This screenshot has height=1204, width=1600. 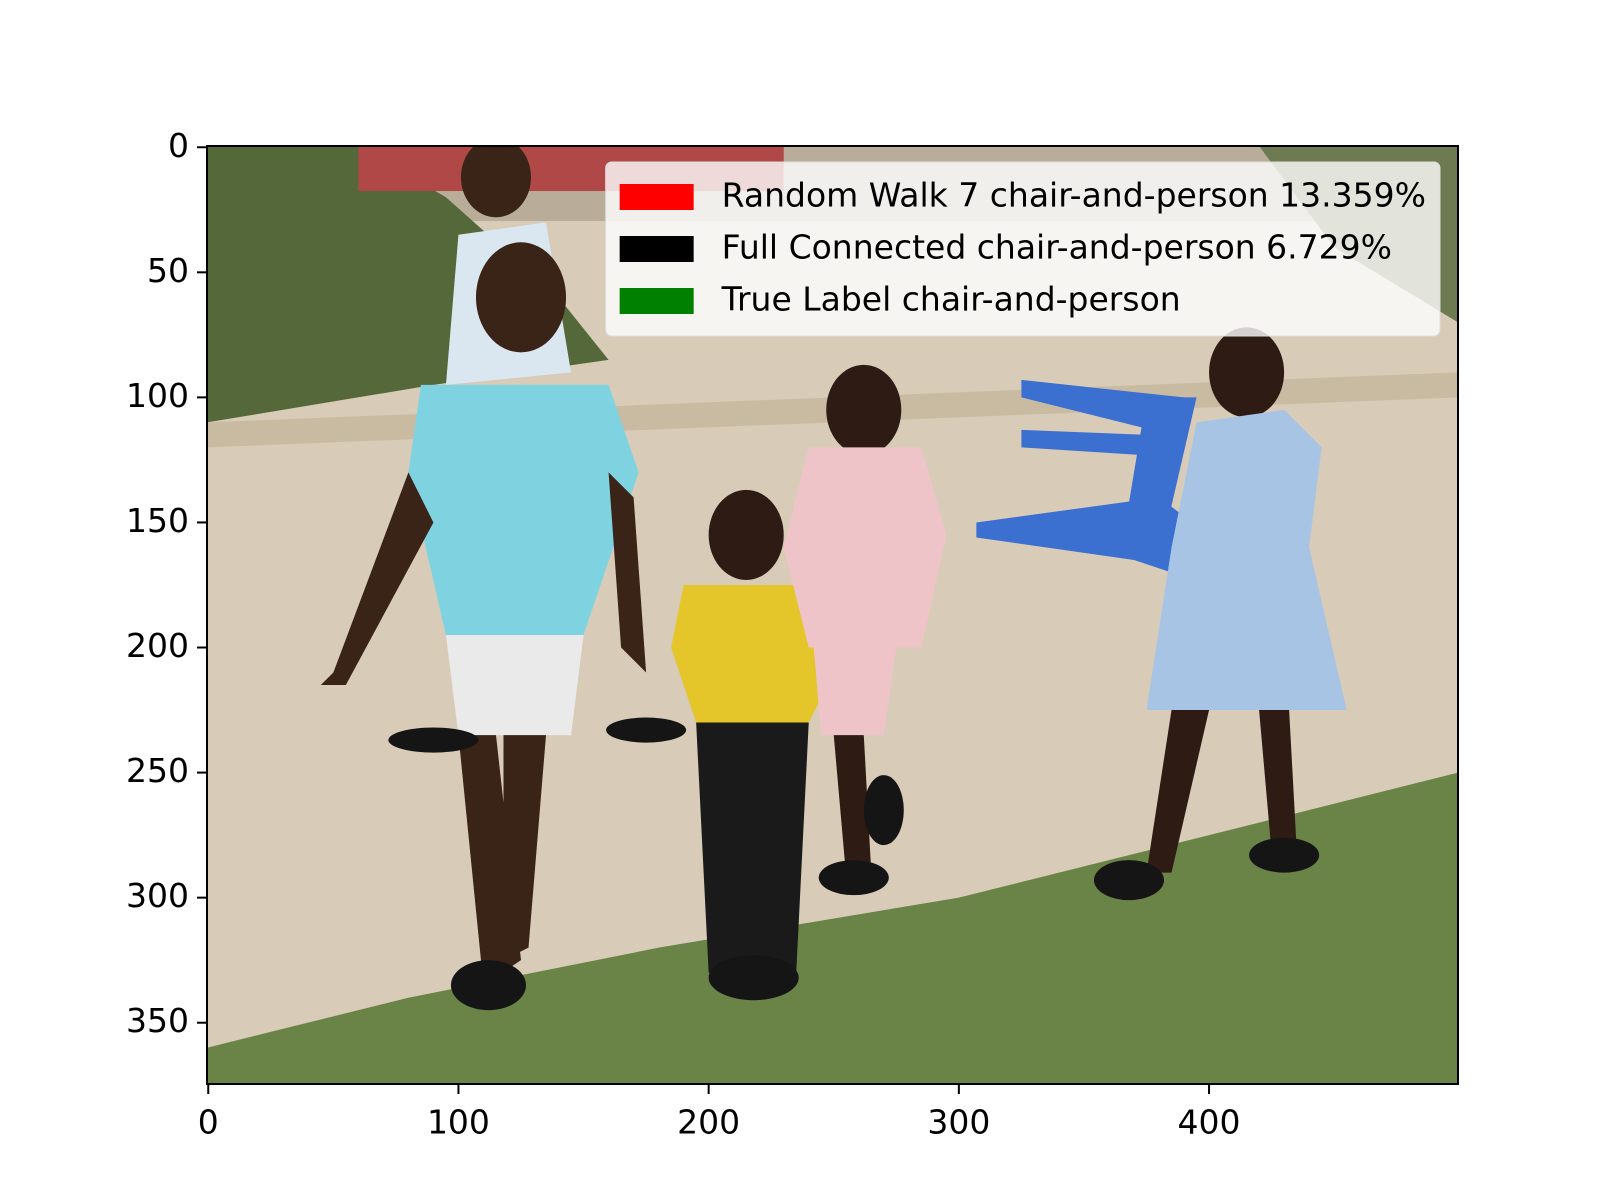 I want to click on x-tick-label: 100, so click(x=458, y=1122).